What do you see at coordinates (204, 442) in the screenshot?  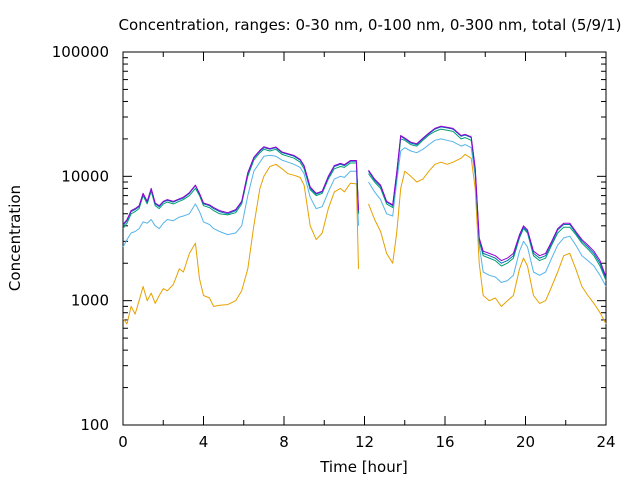 I see `x-tick-label: 4` at bounding box center [204, 442].